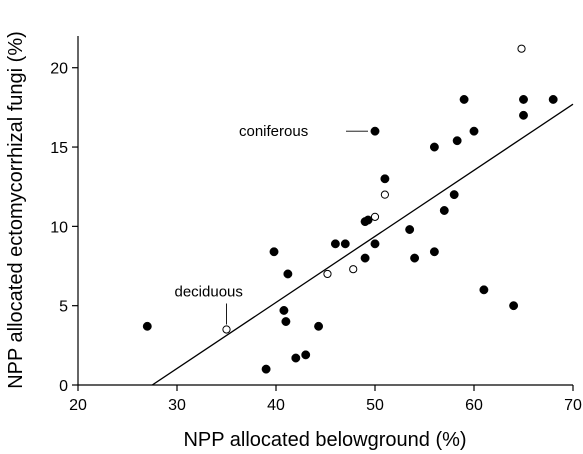  What do you see at coordinates (16, 210) in the screenshot?
I see `y-axis-title: NPP allocated ectomycorrhizal fungi (%)` at bounding box center [16, 210].